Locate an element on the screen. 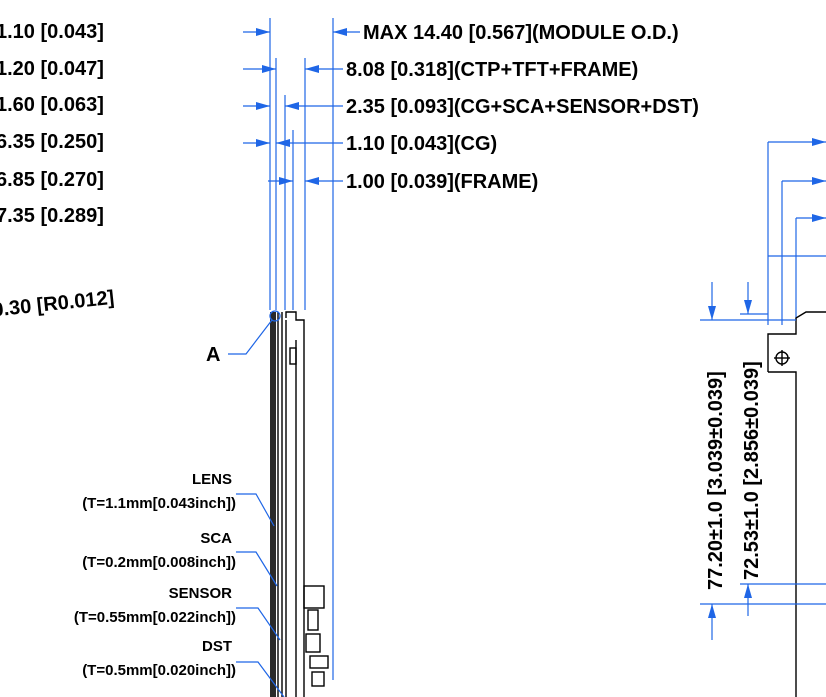 Image resolution: width=826 pixels, height=697 pixels. module-outline-top is located at coordinates (796, 341).